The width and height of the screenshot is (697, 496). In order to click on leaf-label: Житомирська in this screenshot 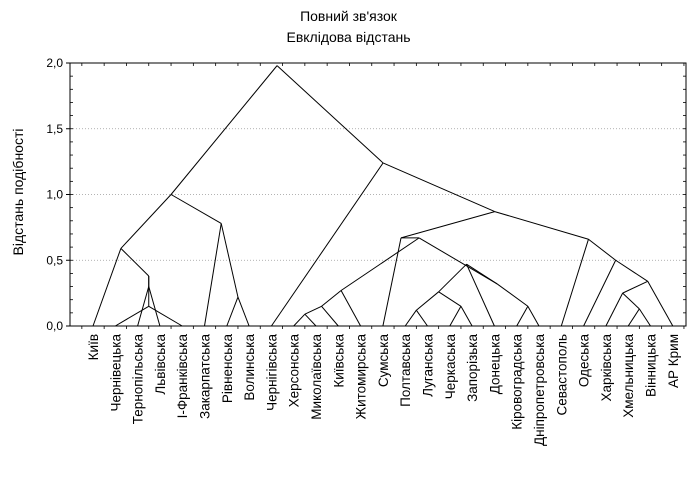, I will do `click(361, 377)`.